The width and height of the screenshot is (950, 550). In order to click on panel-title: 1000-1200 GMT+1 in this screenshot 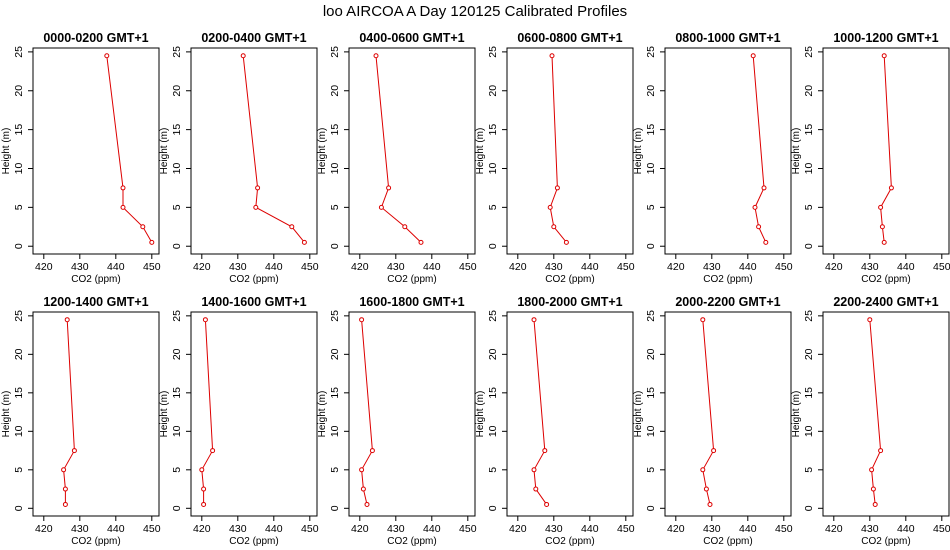, I will do `click(885, 38)`.